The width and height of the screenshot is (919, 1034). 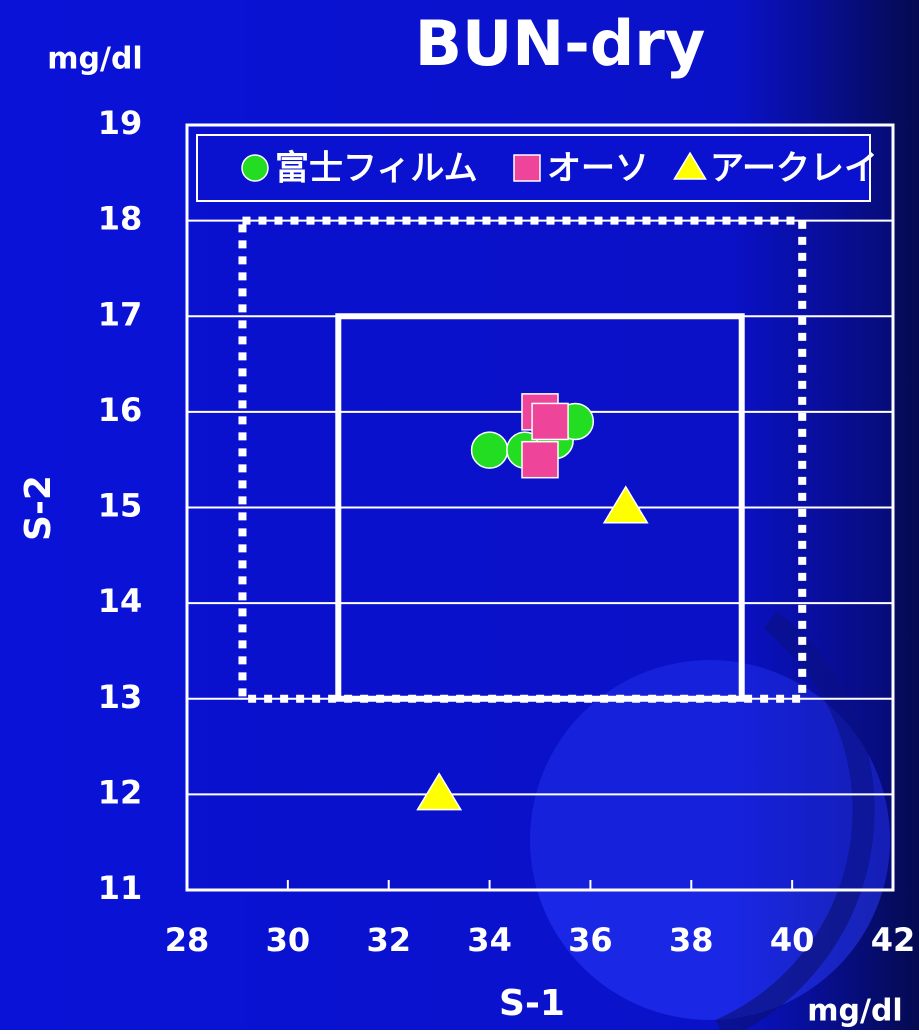 I want to click on x-axis-label: S-1, so click(x=532, y=1003).